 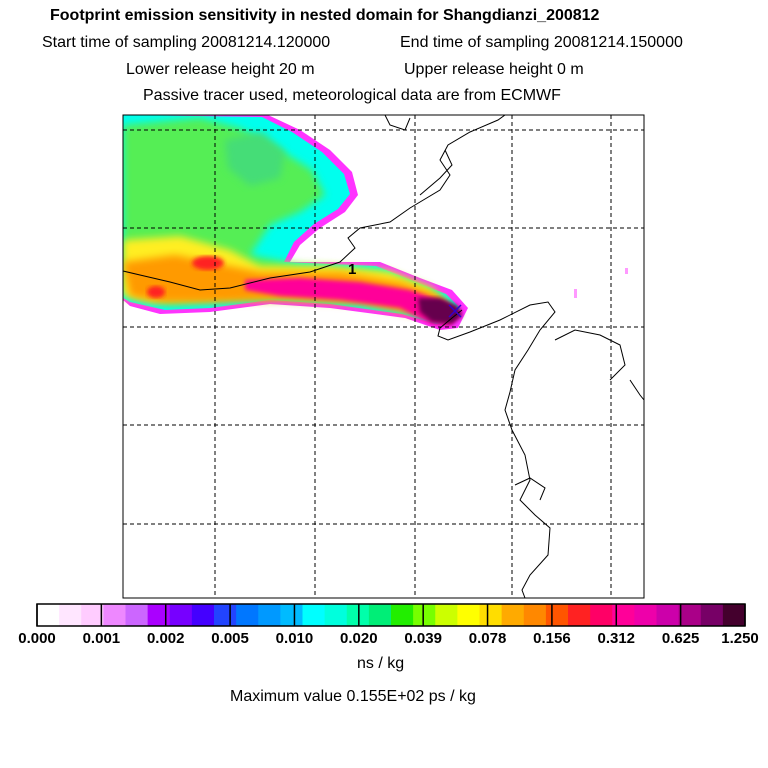 What do you see at coordinates (220, 69) in the screenshot?
I see `lower-release-height-label: Lower release height 20 m` at bounding box center [220, 69].